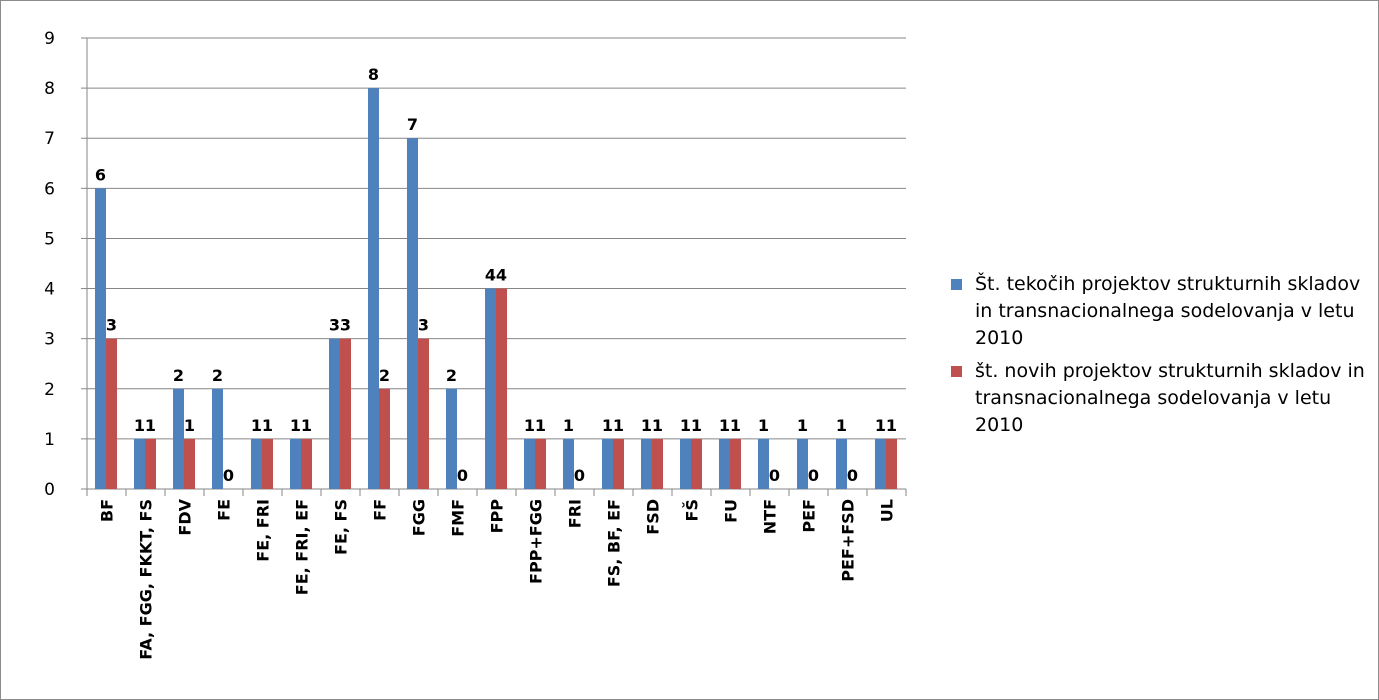 Image resolution: width=1379 pixels, height=700 pixels. I want to click on category-label: FE, FRI, so click(263, 530).